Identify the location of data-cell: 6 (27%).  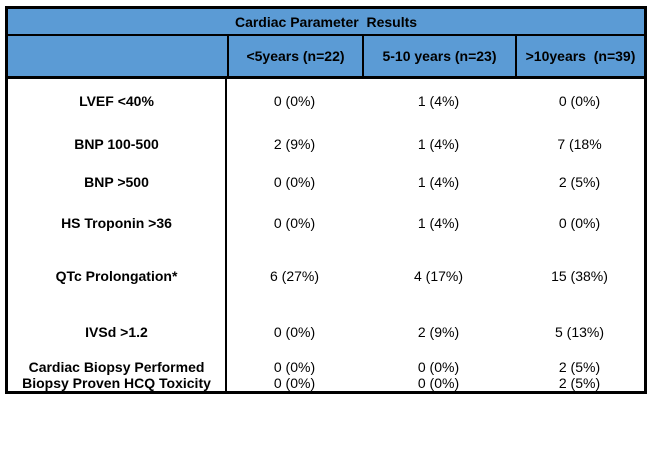
(294, 276).